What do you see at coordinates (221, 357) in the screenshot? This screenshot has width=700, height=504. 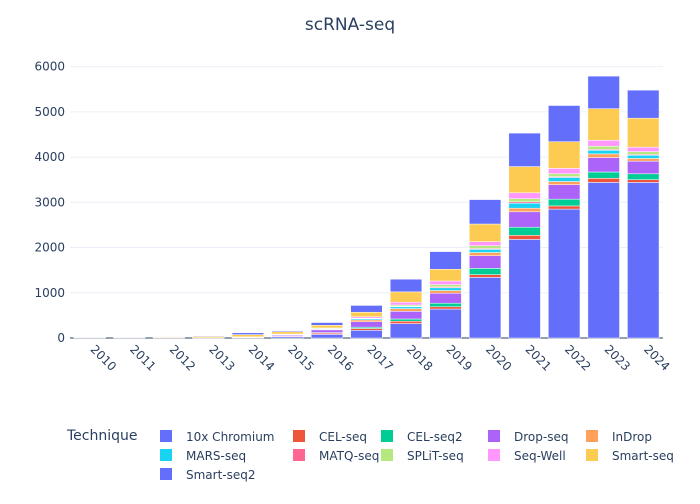 I see `x-tick-label: 2013` at bounding box center [221, 357].